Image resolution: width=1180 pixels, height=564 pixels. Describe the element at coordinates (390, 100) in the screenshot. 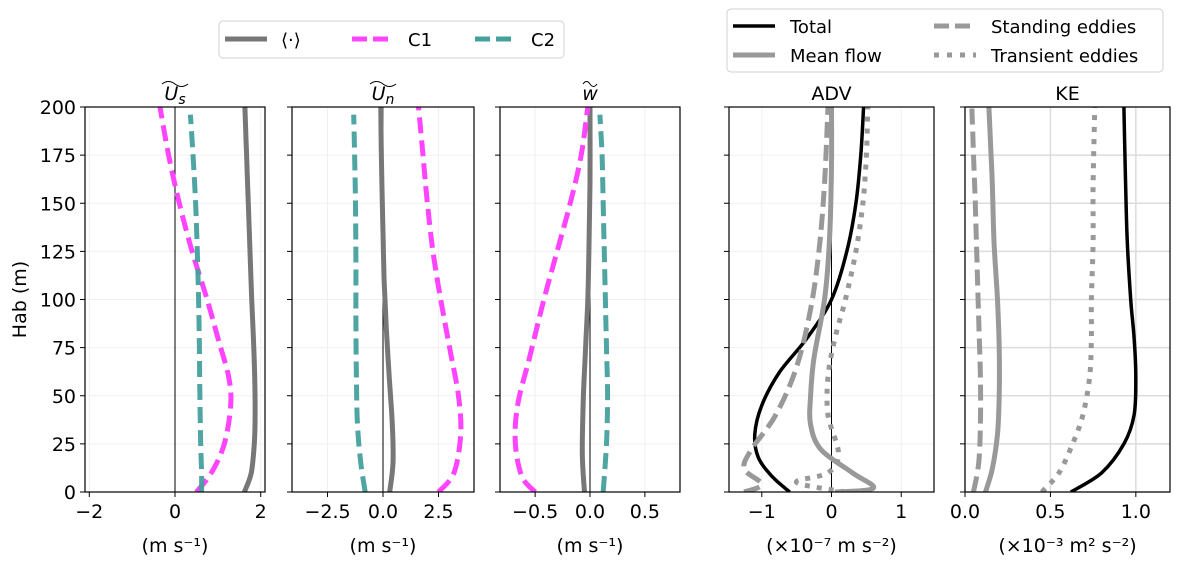

I see `panel-title-subscript: n` at that location.